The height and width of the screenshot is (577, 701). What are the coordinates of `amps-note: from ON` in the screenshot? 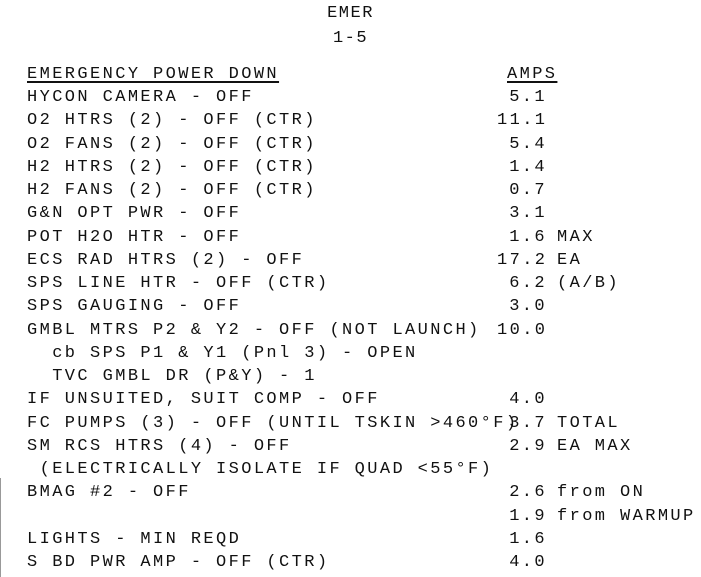 It's located at (601, 493).